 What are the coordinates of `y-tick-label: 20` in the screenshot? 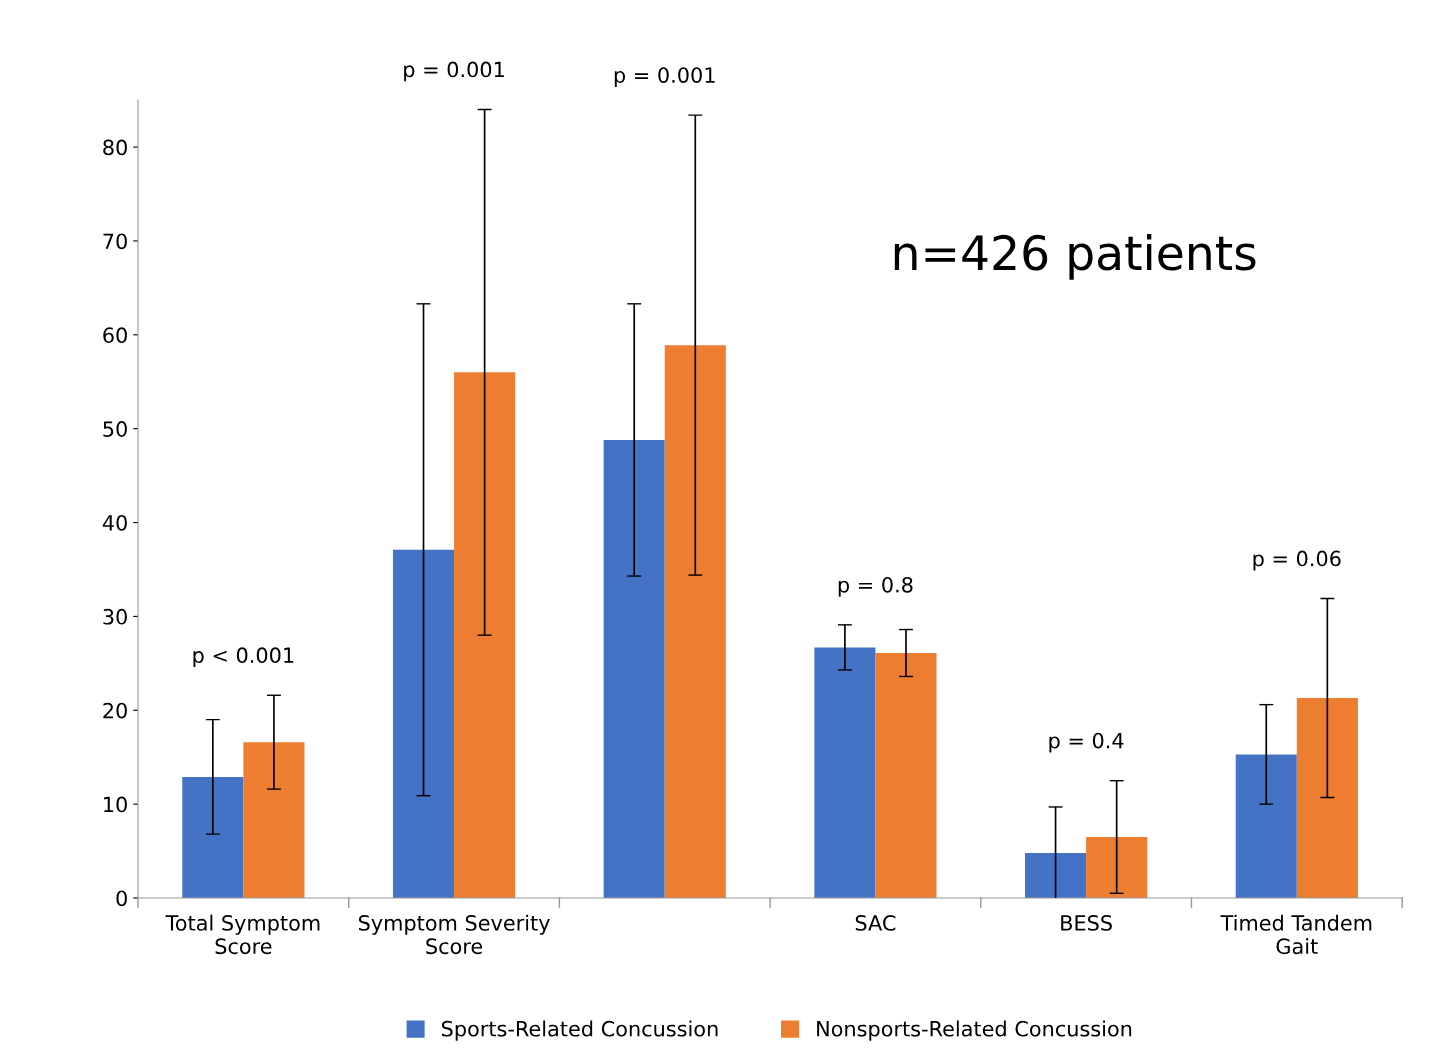 It's located at (115, 710).